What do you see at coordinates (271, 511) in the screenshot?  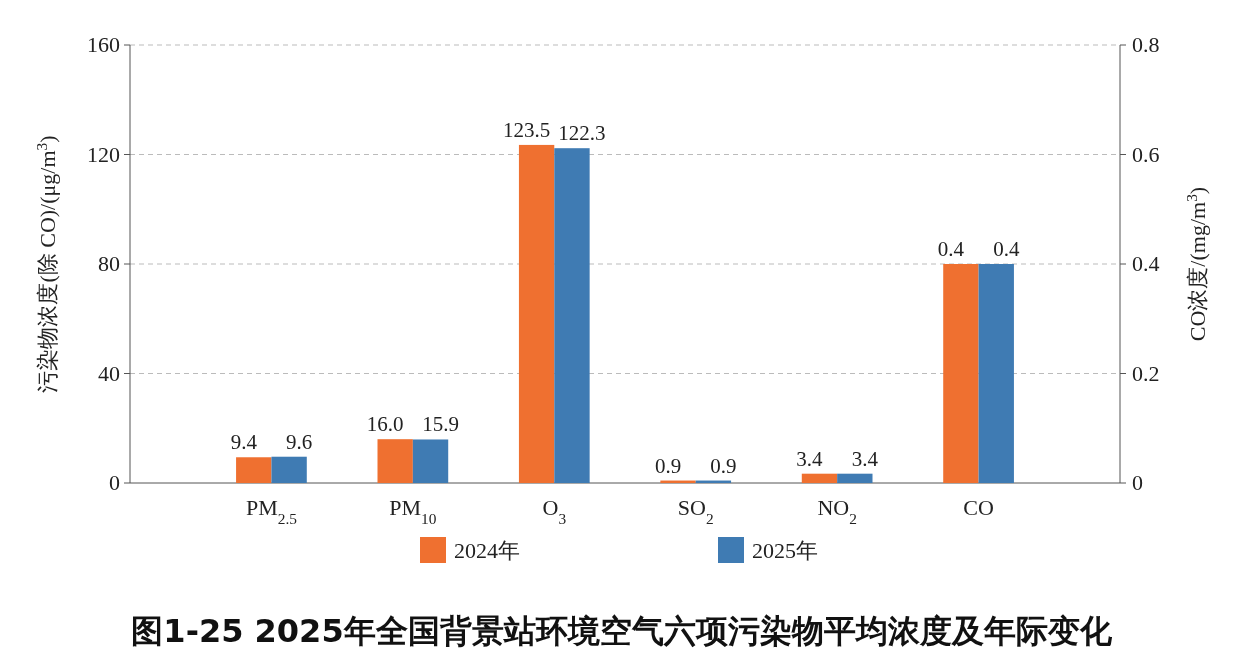 I see `x-tick-label: PM$_{2.5}$` at bounding box center [271, 511].